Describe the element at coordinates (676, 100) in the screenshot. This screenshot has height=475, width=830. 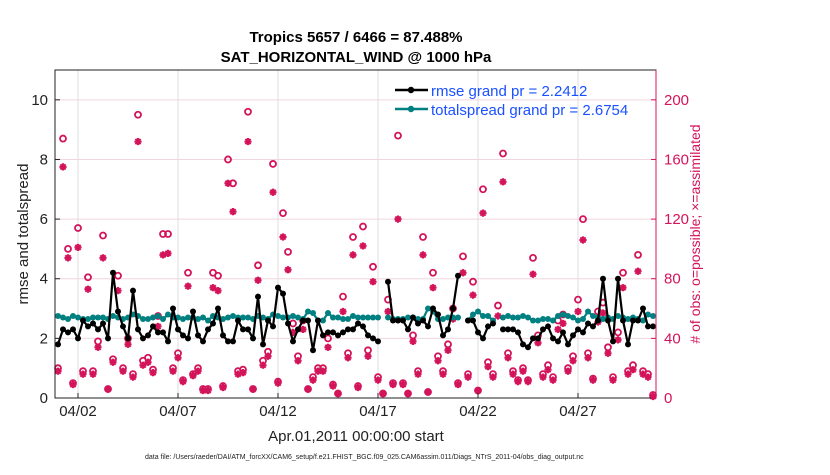
I see `y-right-tick-label: 200` at that location.